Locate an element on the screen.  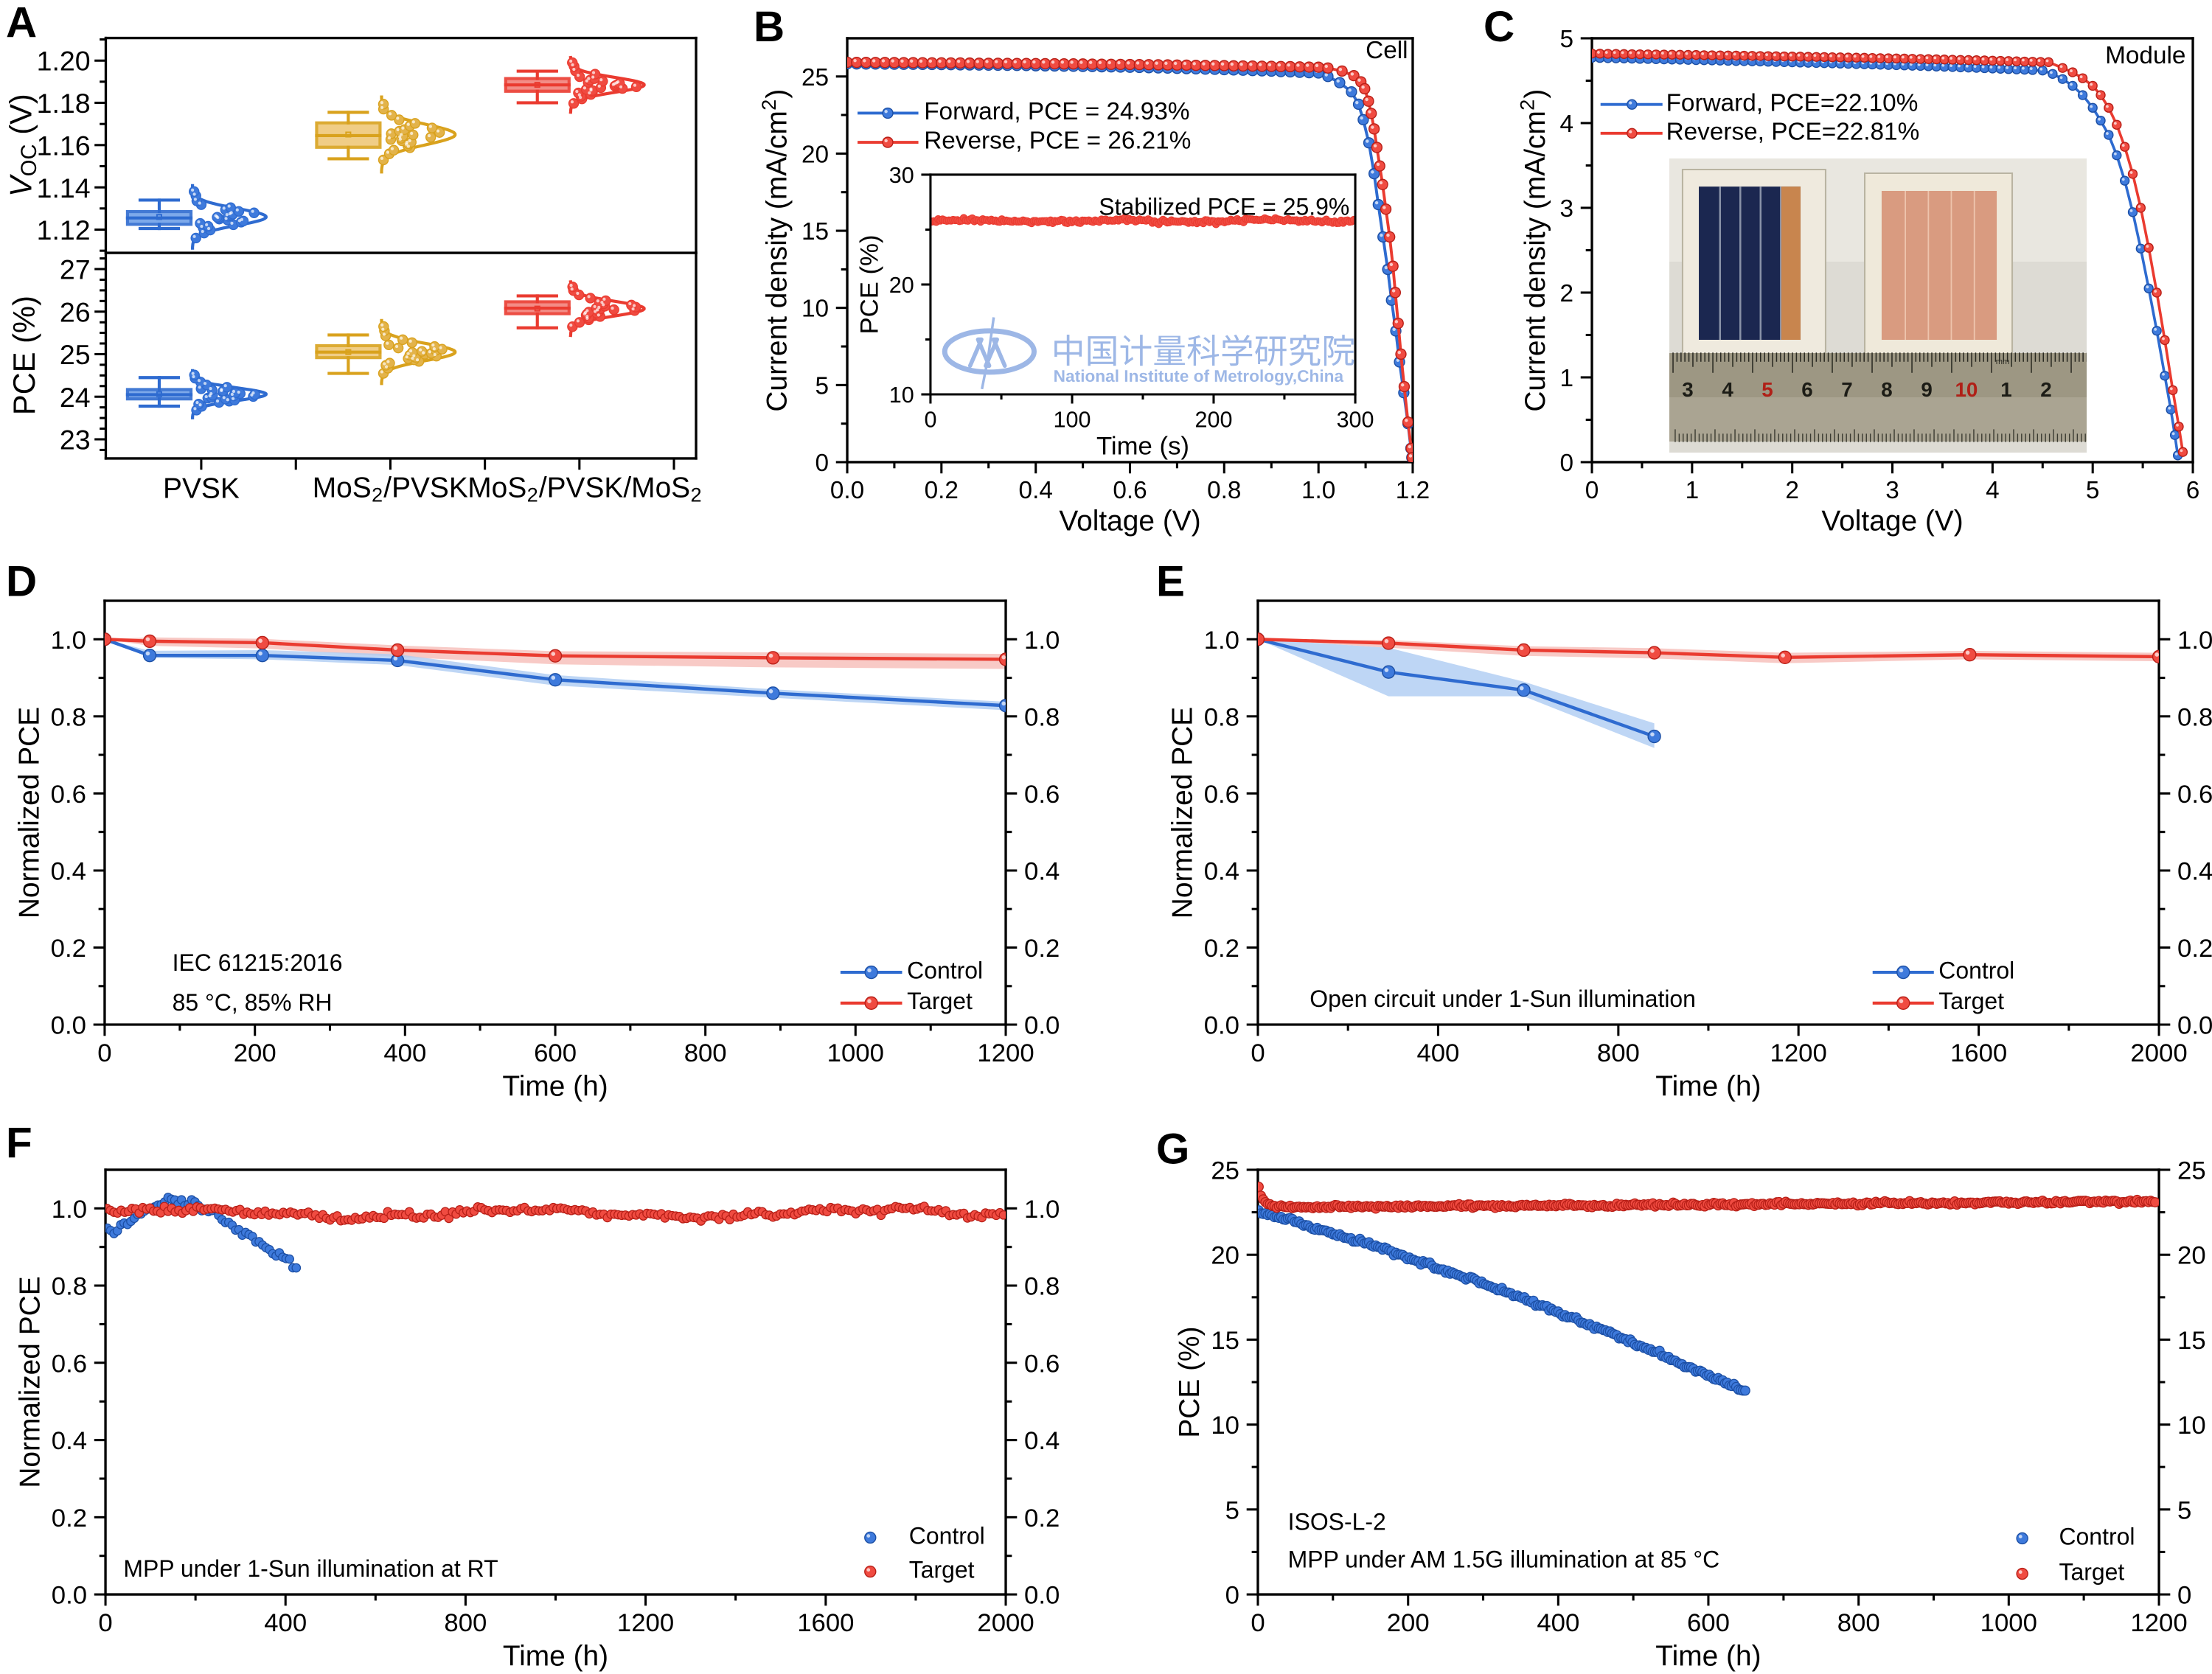
svg-text: PVSK is located at coordinates (201, 488).